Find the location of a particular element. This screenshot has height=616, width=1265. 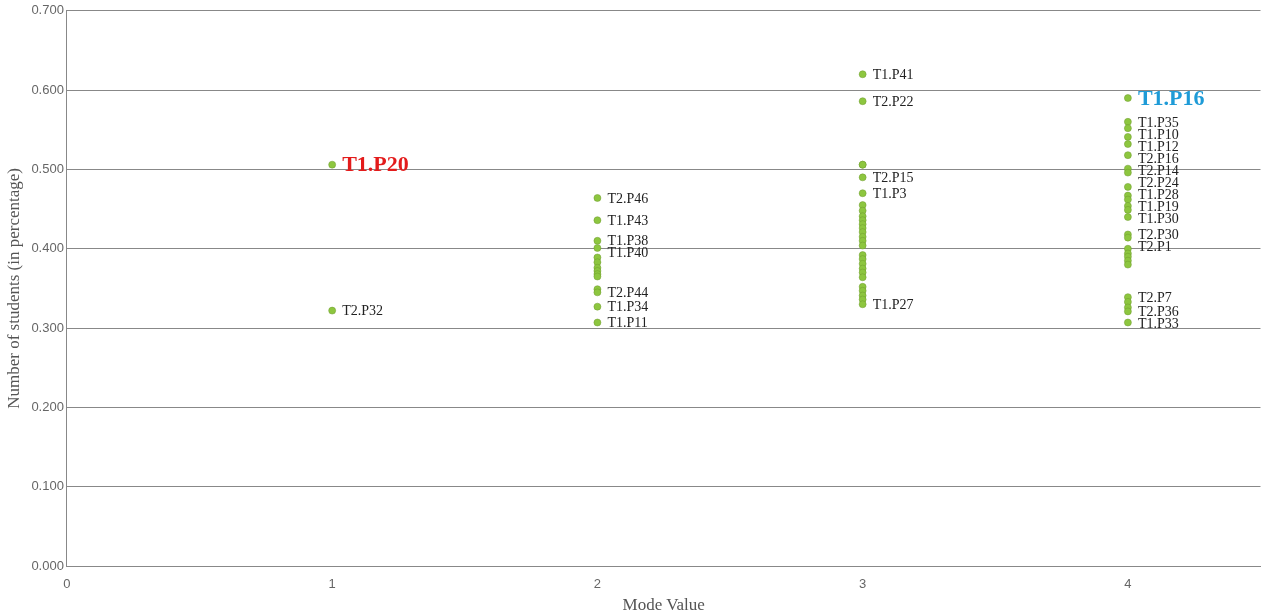

data-label: T1.P33 is located at coordinates (1158, 324).